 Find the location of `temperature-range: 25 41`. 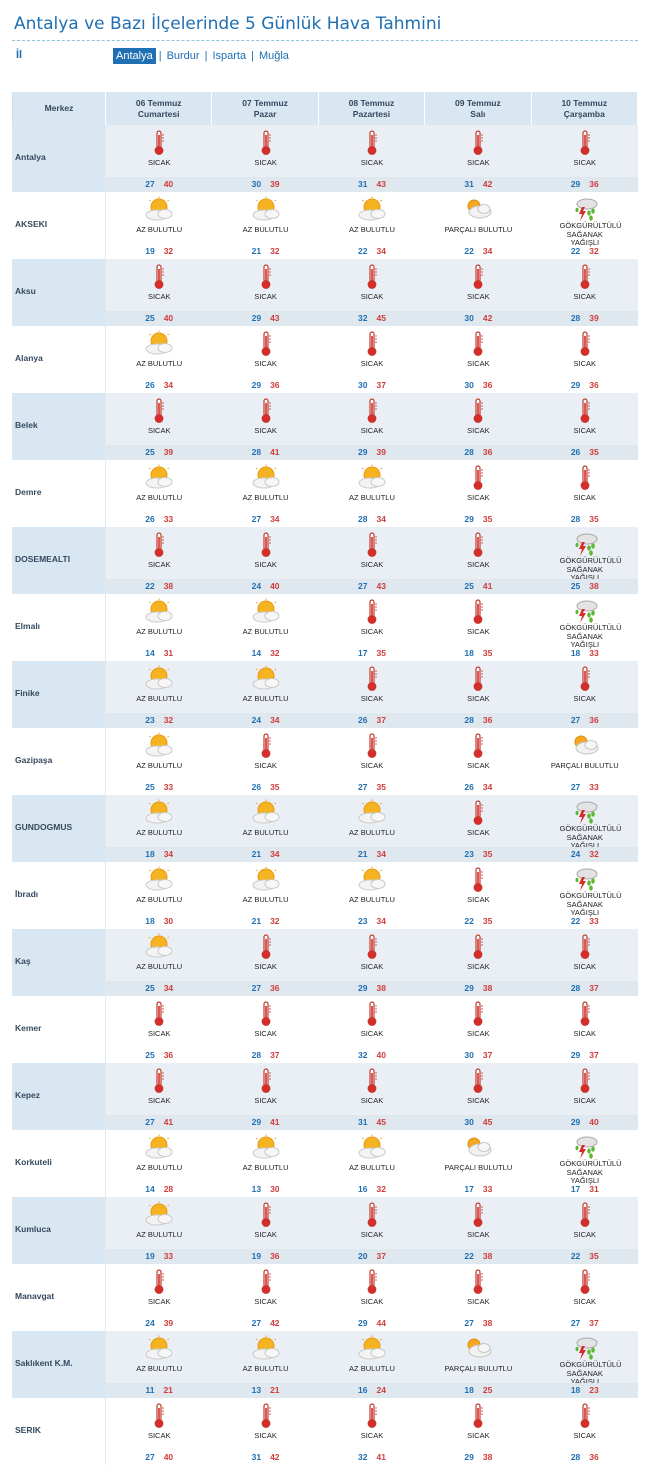

temperature-range: 25 41 is located at coordinates (478, 586).